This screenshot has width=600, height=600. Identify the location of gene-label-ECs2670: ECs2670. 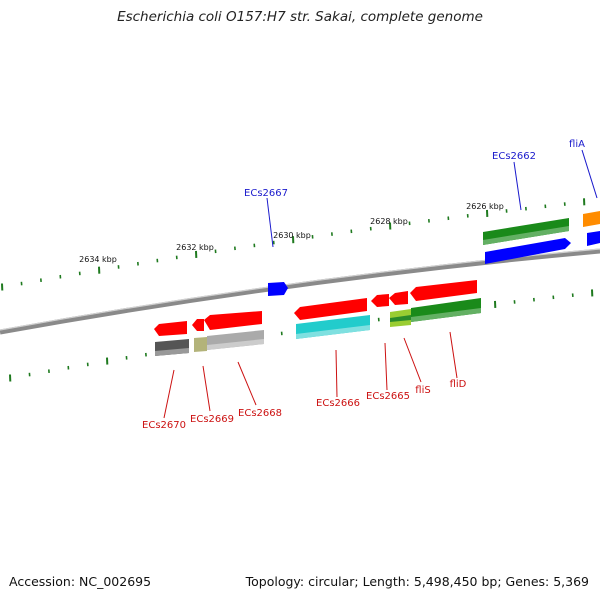
(164, 425).